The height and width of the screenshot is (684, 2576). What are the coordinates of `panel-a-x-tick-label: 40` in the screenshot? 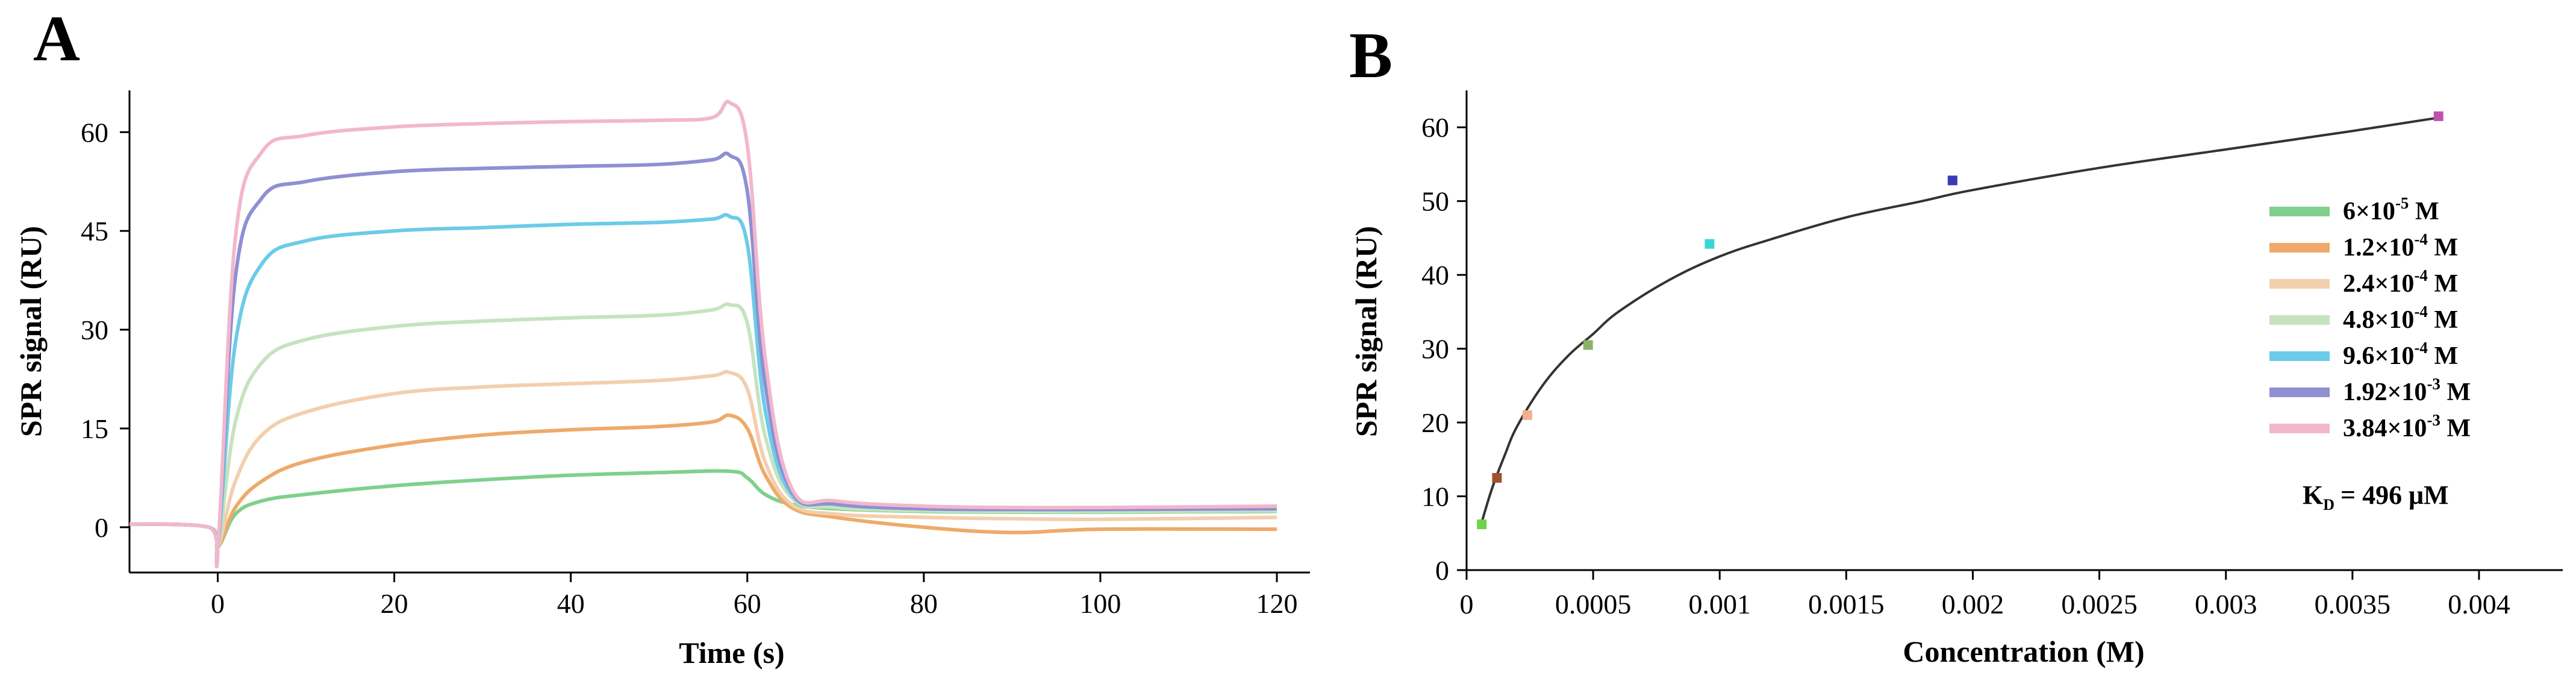 It's located at (571, 603).